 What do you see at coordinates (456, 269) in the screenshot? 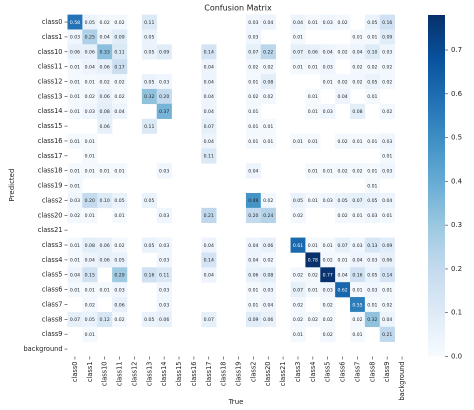
I see `colorbar-tick-label: 0.2` at bounding box center [456, 269].